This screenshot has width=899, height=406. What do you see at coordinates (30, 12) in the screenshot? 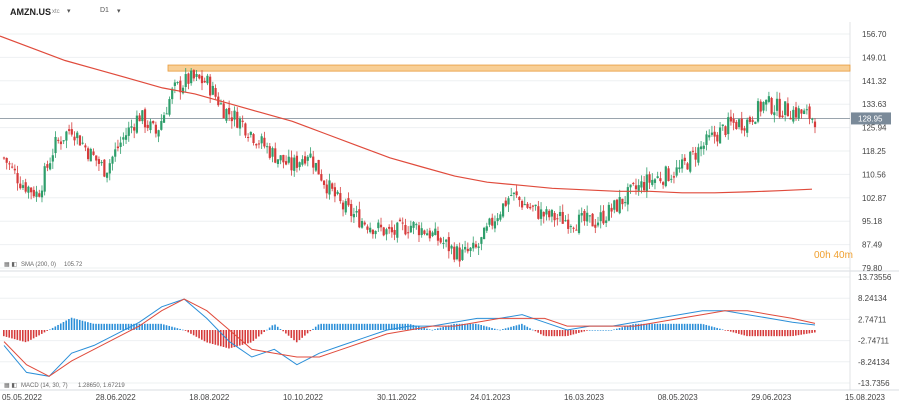
I see `symbol-label: AMZN.US` at bounding box center [30, 12].